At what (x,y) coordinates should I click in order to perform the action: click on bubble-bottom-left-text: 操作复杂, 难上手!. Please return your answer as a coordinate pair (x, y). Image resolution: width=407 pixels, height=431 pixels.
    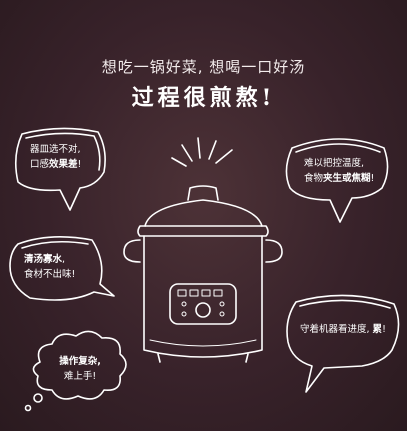
    Looking at the image, I should click on (80, 369).